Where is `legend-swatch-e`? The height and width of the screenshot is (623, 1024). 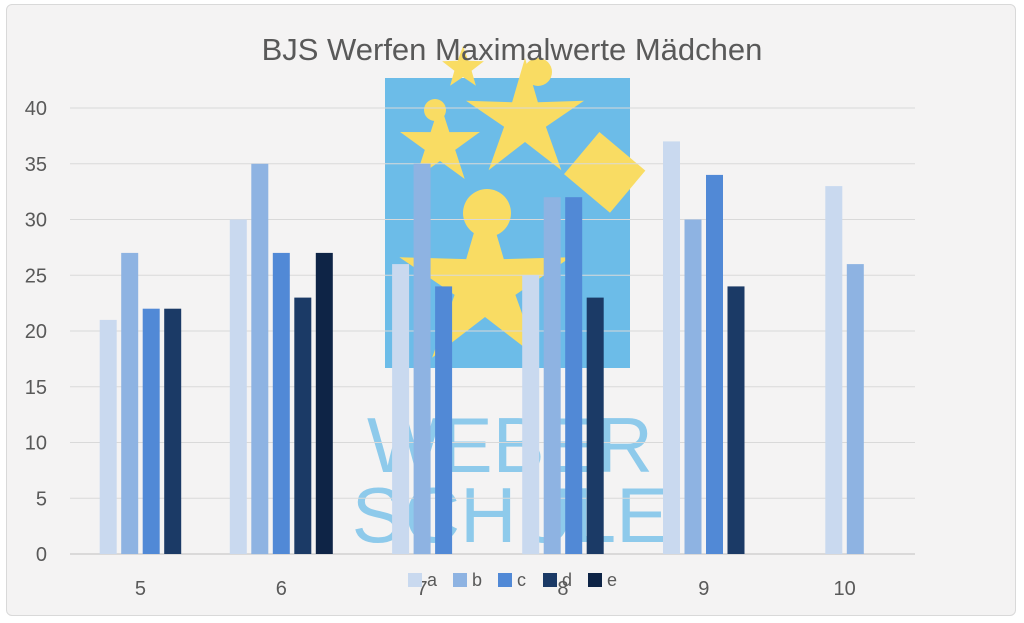
legend-swatch-e is located at coordinates (595, 580).